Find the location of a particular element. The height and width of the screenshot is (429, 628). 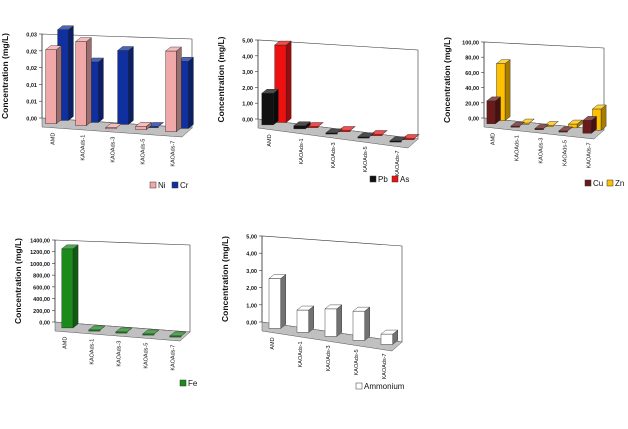

y-tick-label: 200,00 is located at coordinates (41, 312).